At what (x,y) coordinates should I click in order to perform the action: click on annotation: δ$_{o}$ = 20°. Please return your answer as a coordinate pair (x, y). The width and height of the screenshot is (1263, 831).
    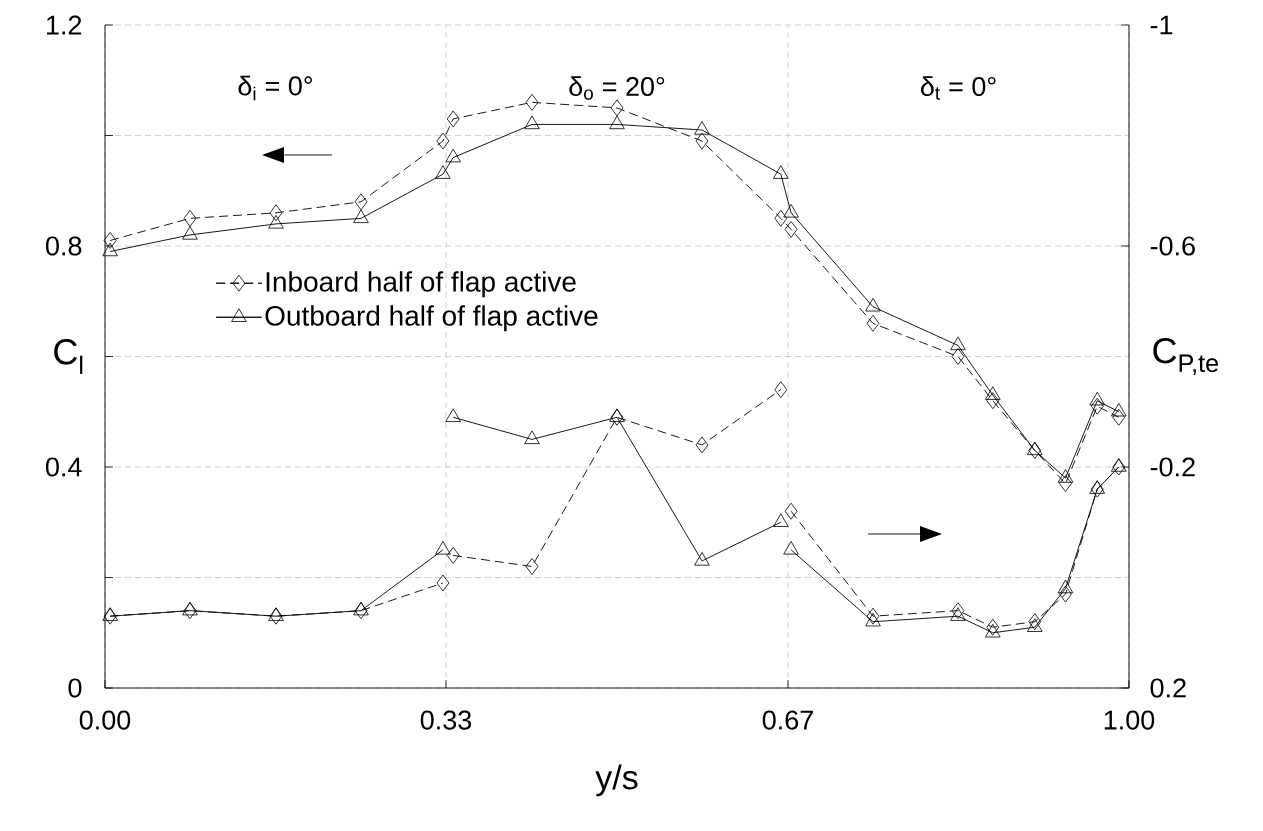
    Looking at the image, I should click on (617, 88).